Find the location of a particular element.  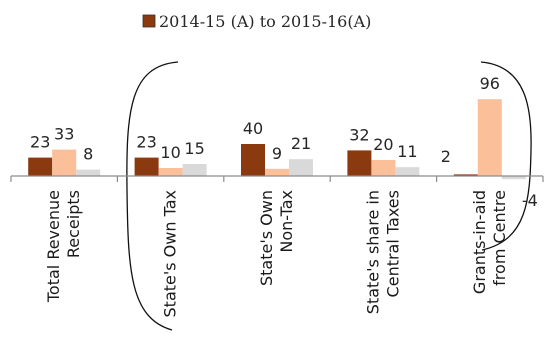

category-label: Grants-in-aid is located at coordinates (479, 242).